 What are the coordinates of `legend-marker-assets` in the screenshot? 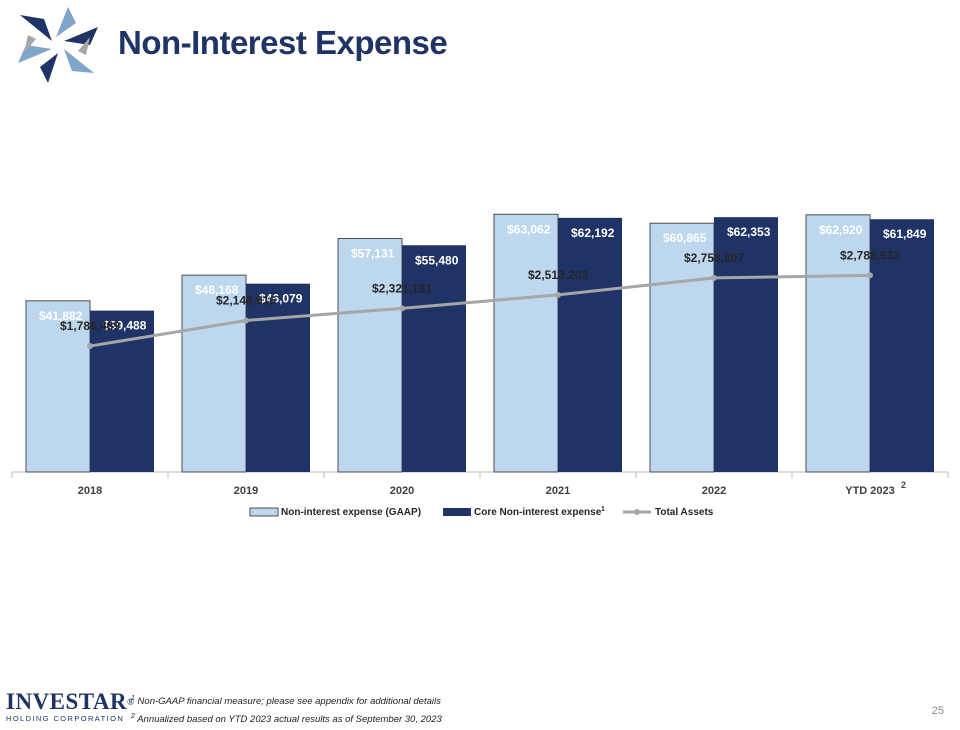 It's located at (637, 512).